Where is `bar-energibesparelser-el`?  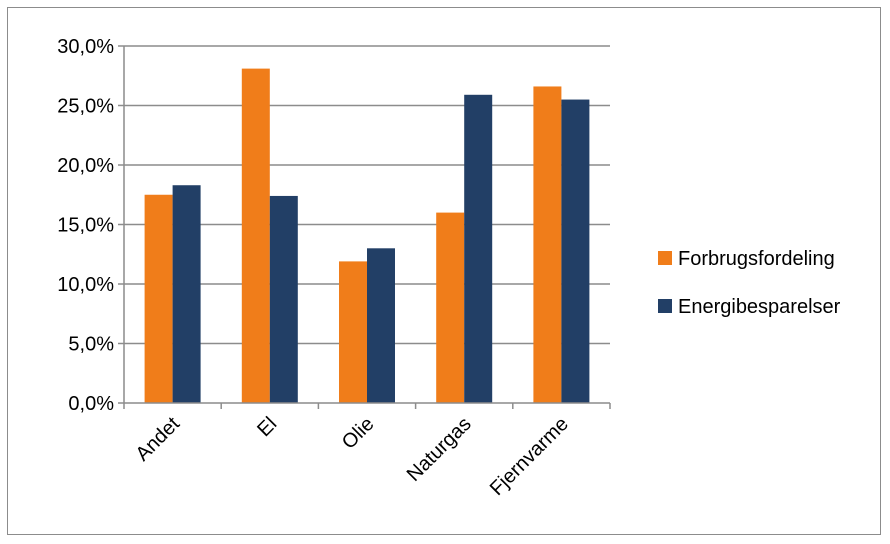 bar-energibesparelser-el is located at coordinates (283, 299).